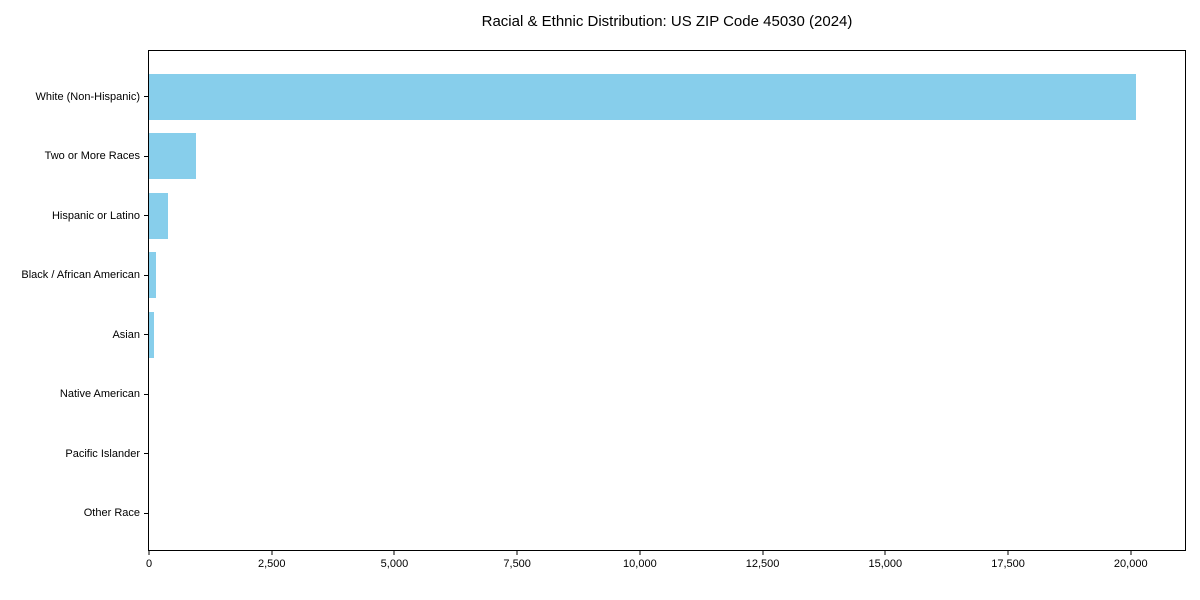 This screenshot has height=600, width=1200. Describe the element at coordinates (102, 453) in the screenshot. I see `category-label: Pacific Islander` at that location.